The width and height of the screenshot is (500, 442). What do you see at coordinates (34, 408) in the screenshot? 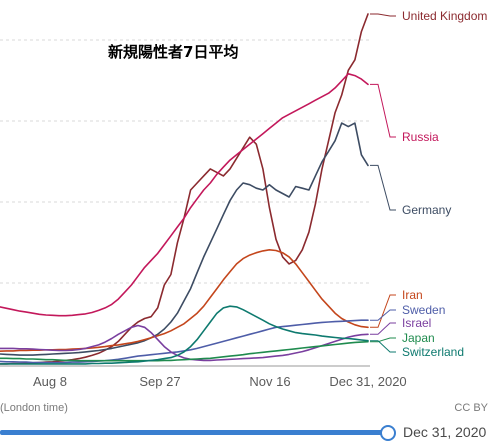
I see `time-zone-note: (London time)` at bounding box center [34, 408].